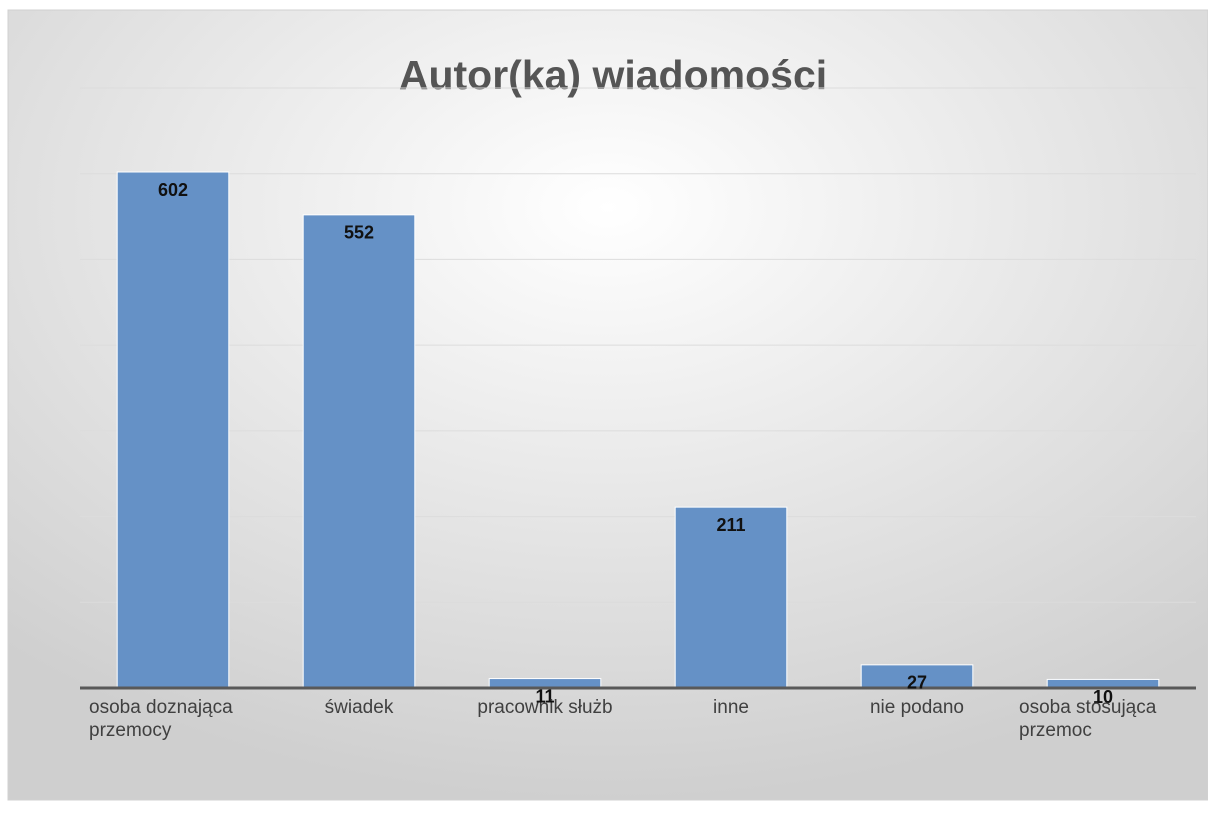  Describe the element at coordinates (613, 75) in the screenshot. I see `chart-title: Autor(ka) wiadomości` at that location.